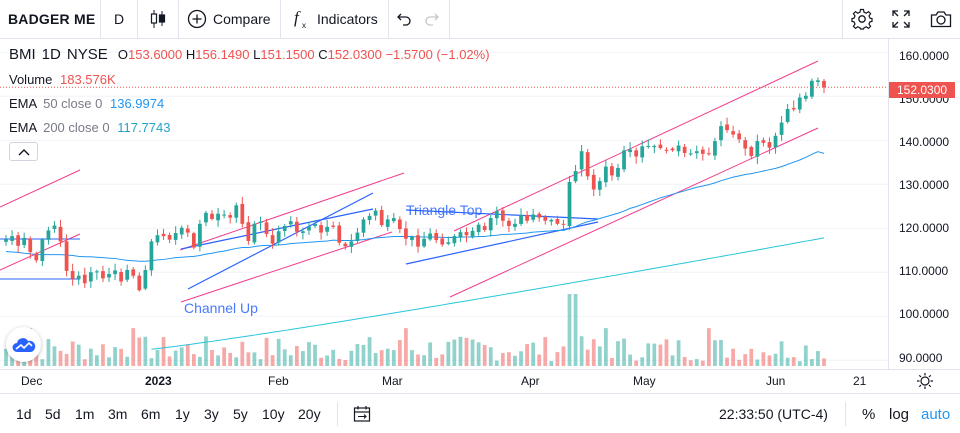  I want to click on ema200-legend: EMA 200 close 0 117.7743, so click(89, 127).